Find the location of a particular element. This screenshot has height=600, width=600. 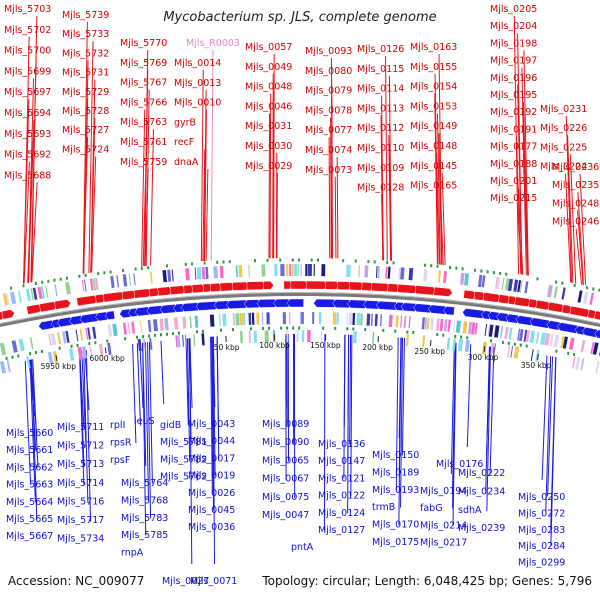

reverse-gene-label: Mjls_5713 is located at coordinates (80, 464).